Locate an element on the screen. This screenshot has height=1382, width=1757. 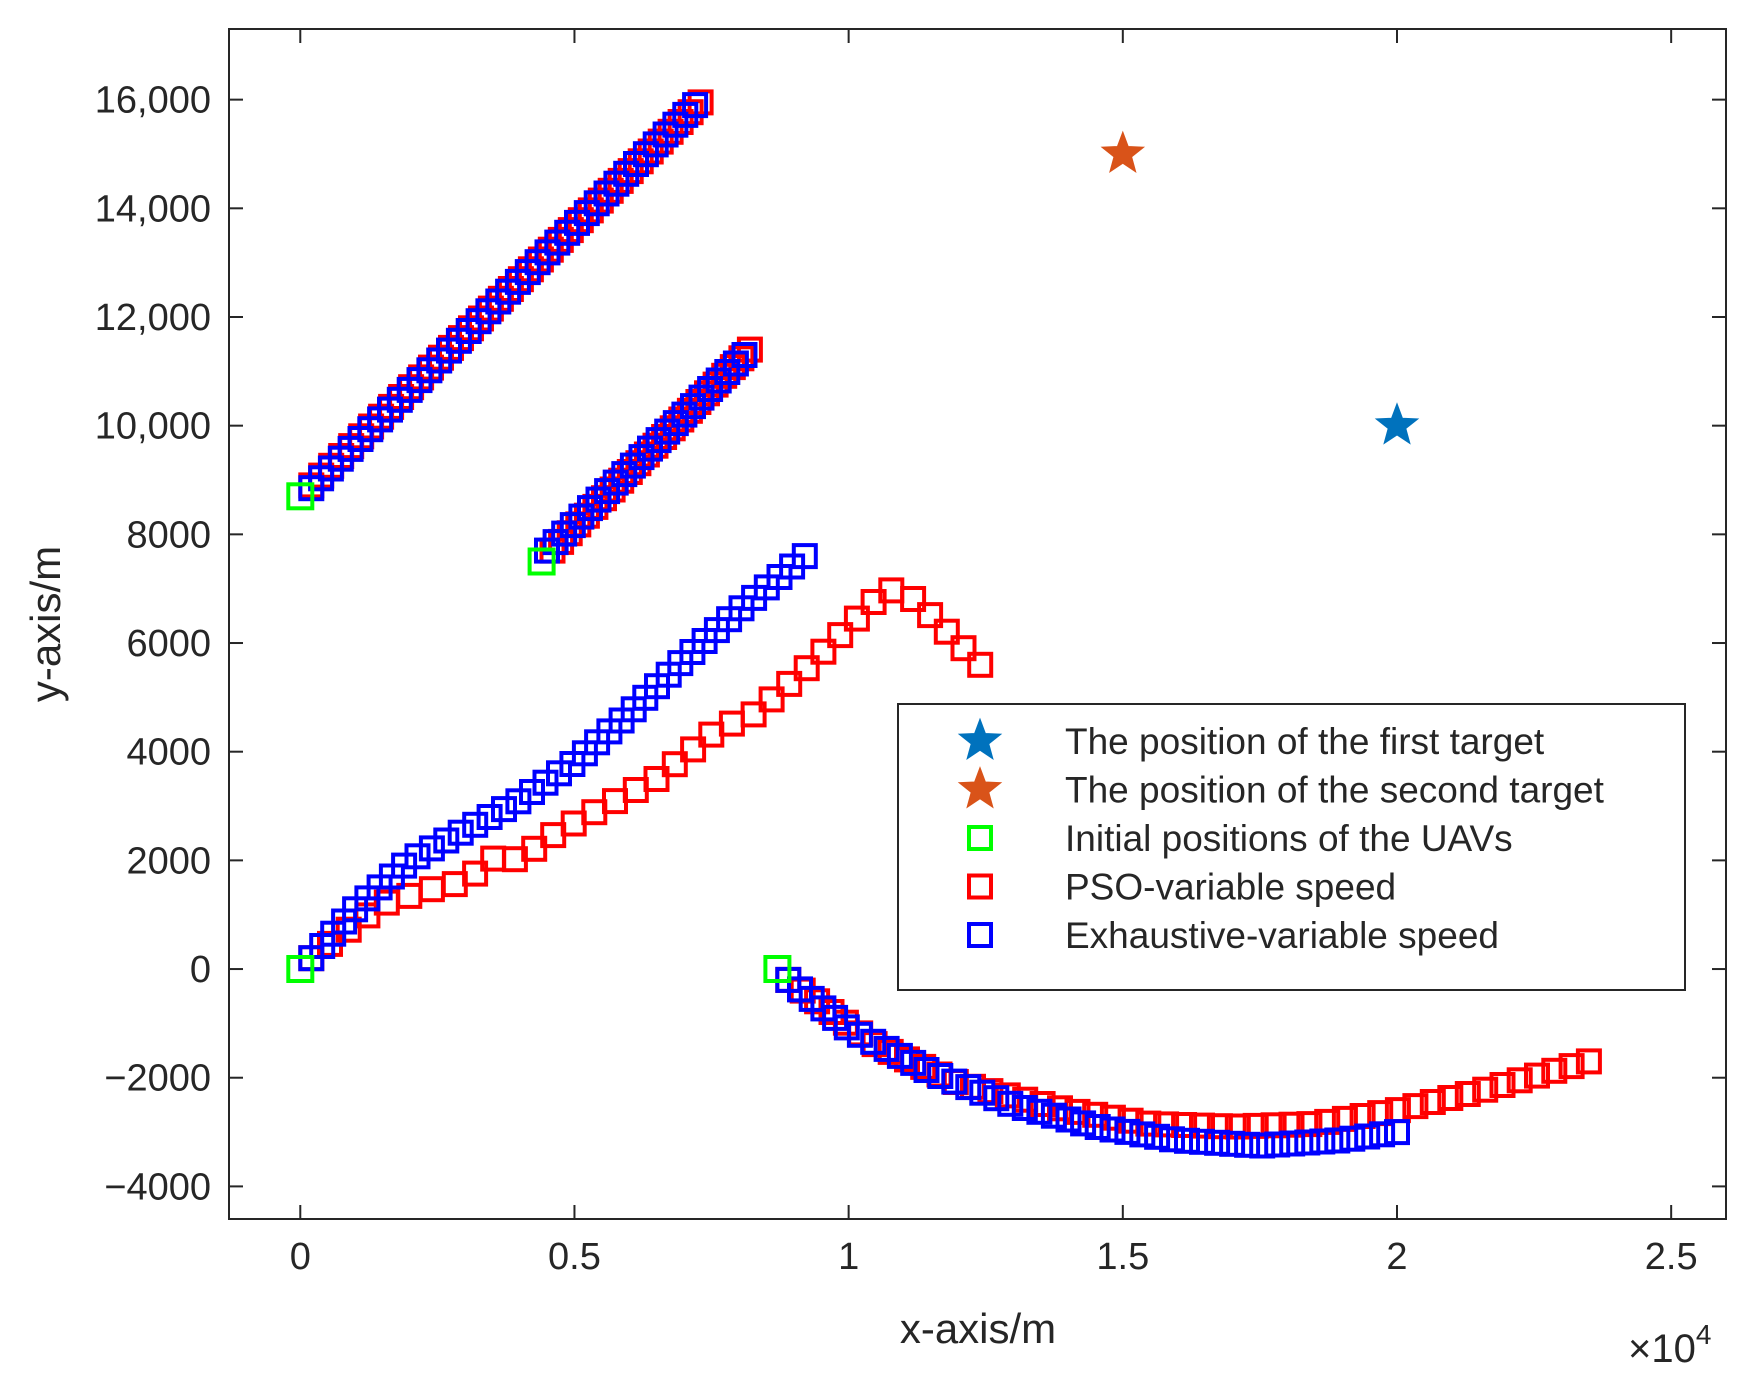
y-tick-label: 14,000 is located at coordinates (153, 209).